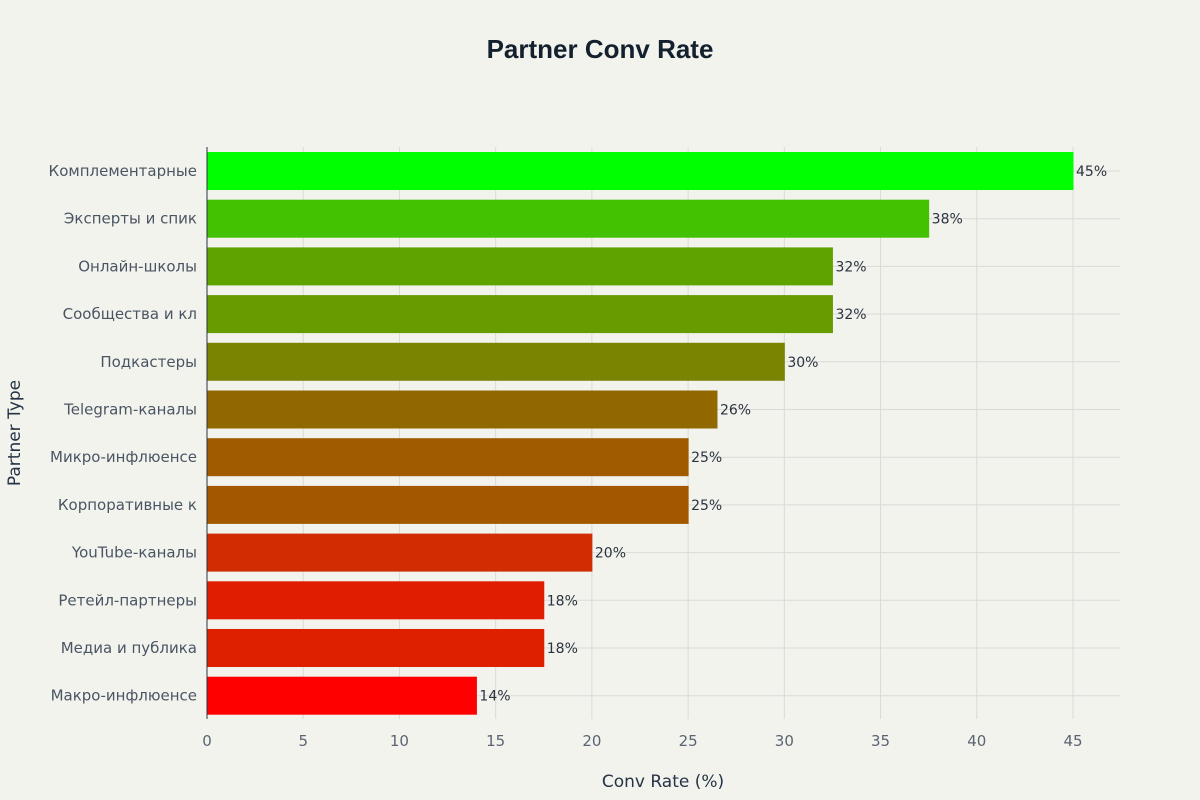 This screenshot has height=800, width=1200. Describe the element at coordinates (134, 553) in the screenshot. I see `y-tick-label: YouTube-каналы` at that location.